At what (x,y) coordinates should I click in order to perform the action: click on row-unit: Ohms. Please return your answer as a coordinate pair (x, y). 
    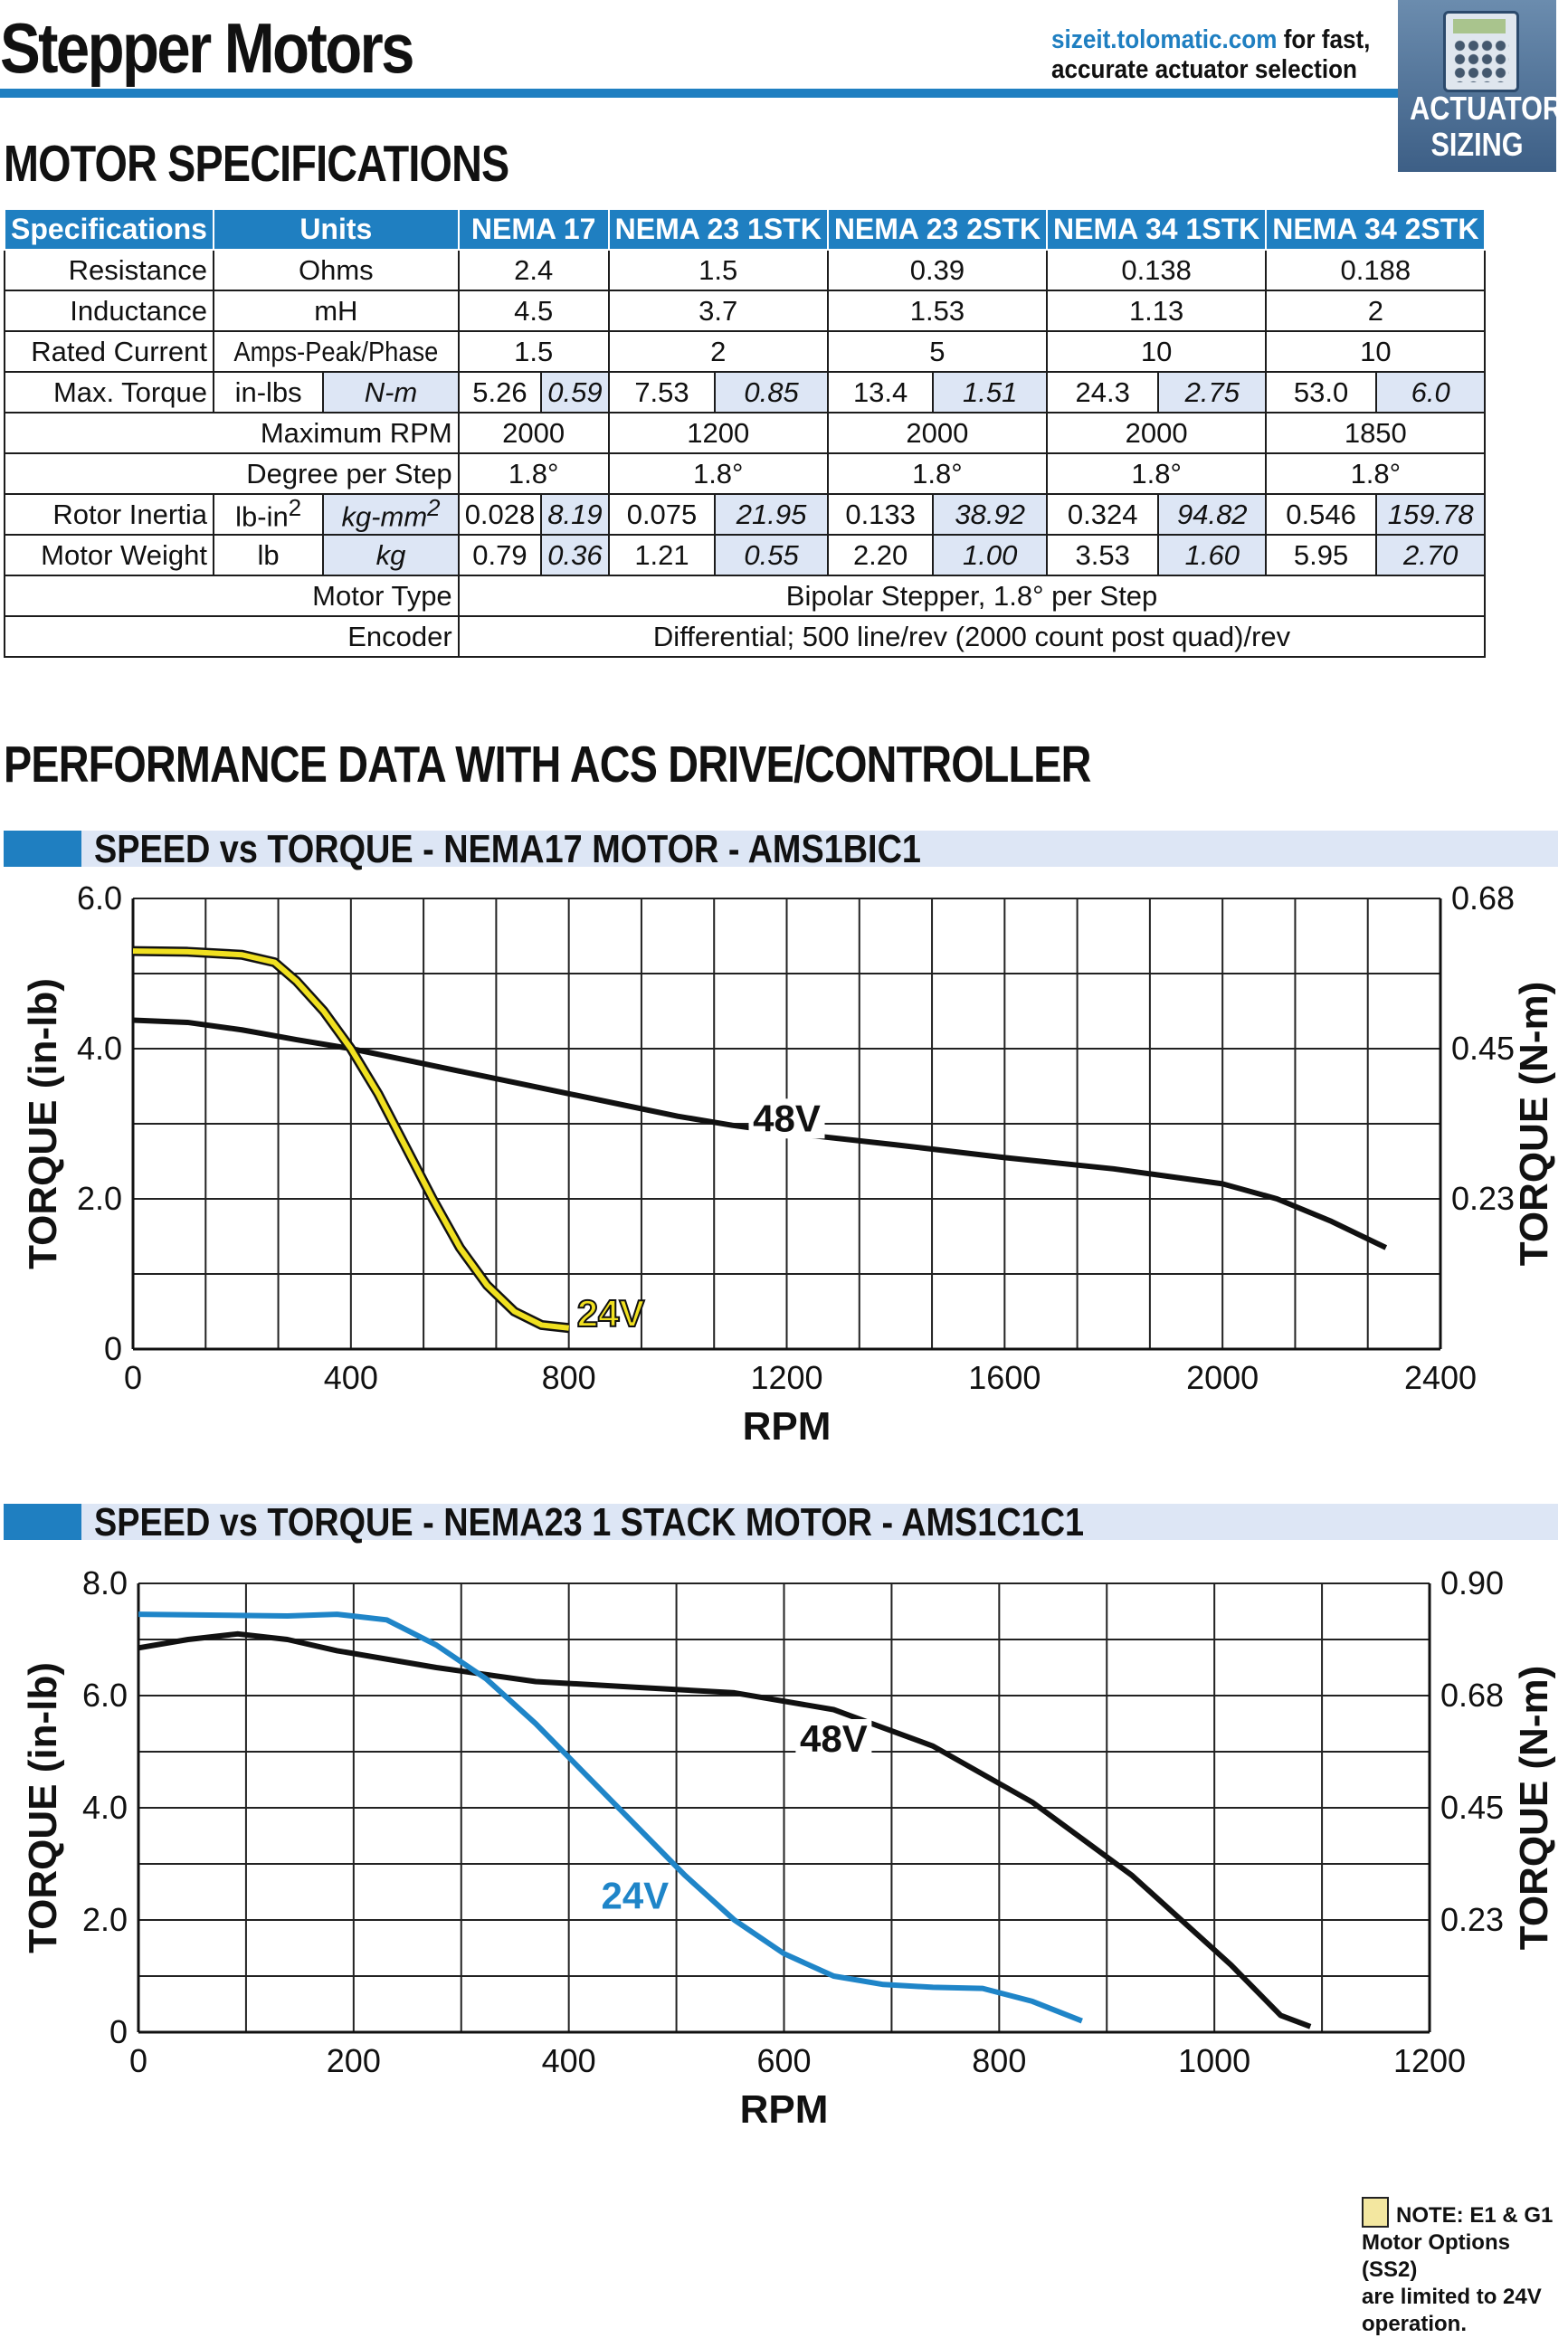
    Looking at the image, I should click on (336, 270).